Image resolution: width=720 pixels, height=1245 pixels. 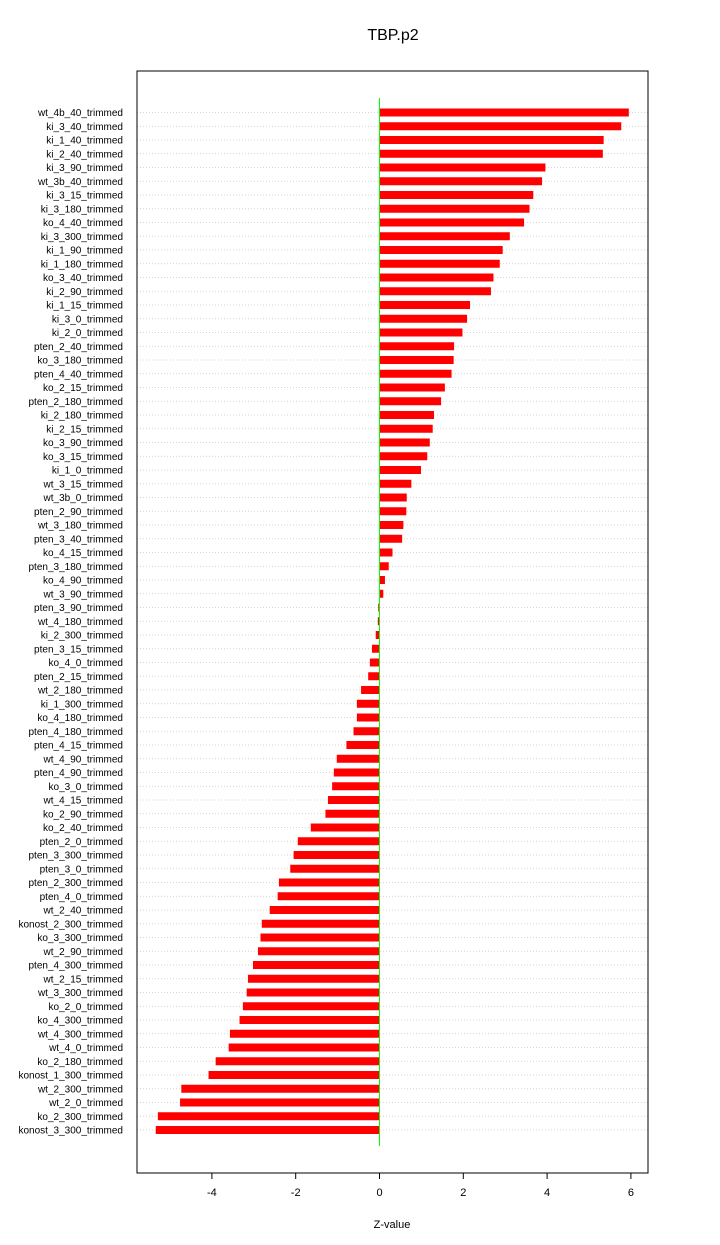 I want to click on category-label: ki_2_90_trimmed, so click(x=84, y=292).